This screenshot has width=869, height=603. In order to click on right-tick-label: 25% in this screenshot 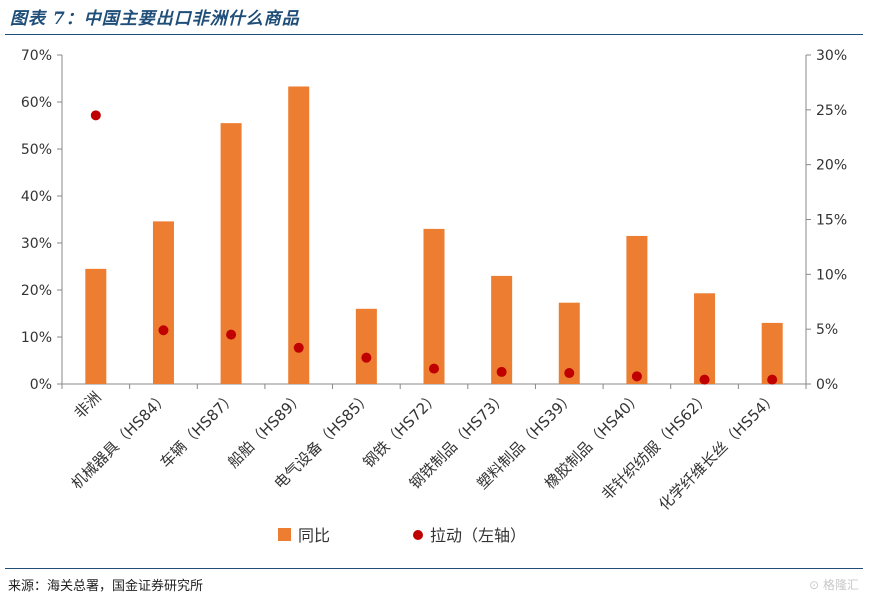, I will do `click(831, 111)`.